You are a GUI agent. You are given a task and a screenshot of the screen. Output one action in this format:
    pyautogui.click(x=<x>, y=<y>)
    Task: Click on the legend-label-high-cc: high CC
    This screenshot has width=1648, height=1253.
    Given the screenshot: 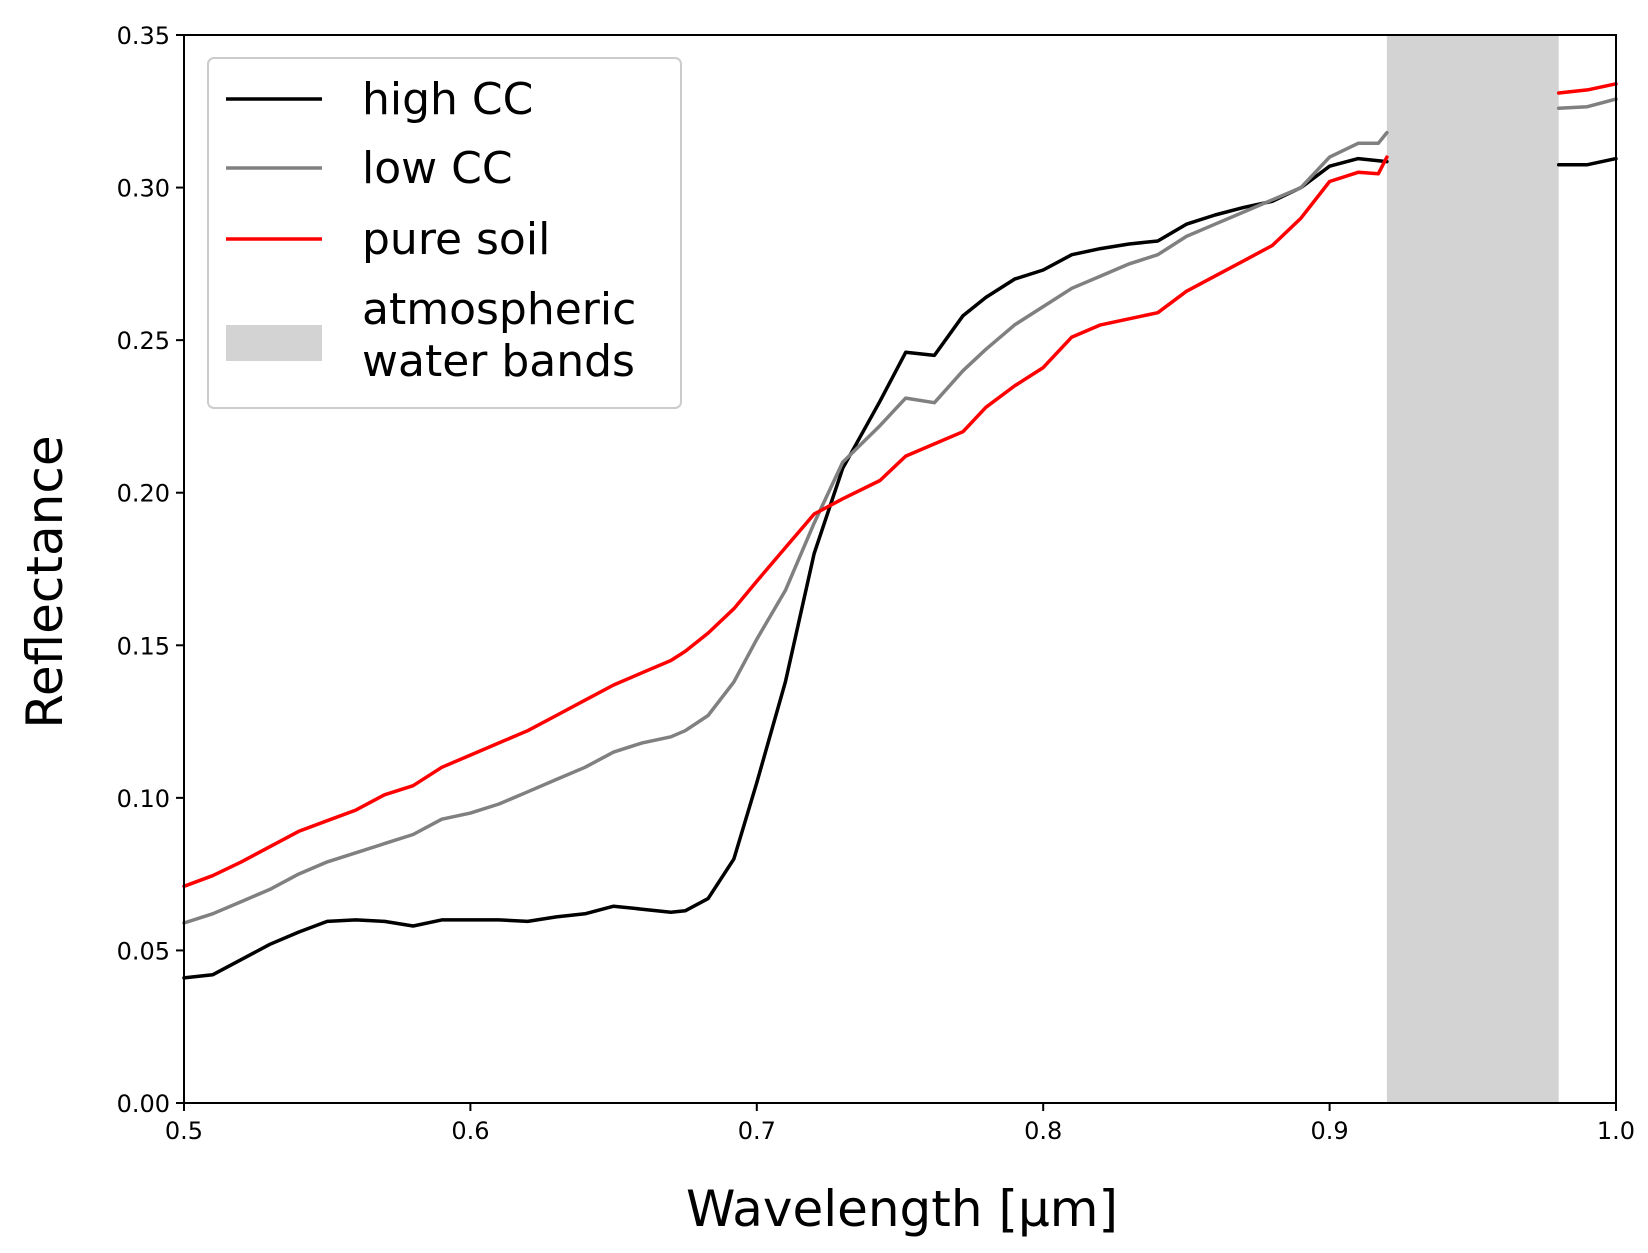 What is the action you would take?
    pyautogui.click(x=447, y=99)
    